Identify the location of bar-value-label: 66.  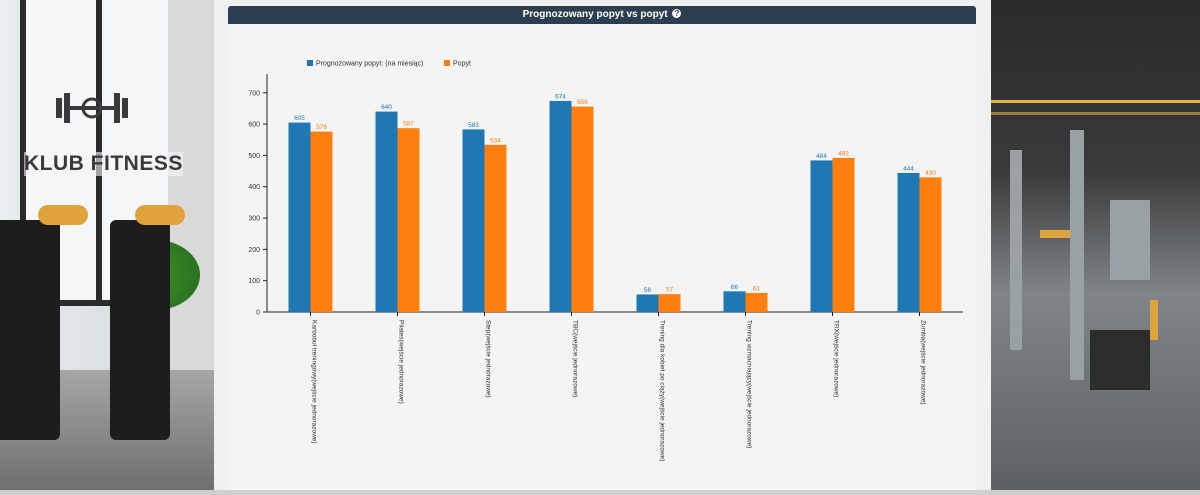
(735, 287).